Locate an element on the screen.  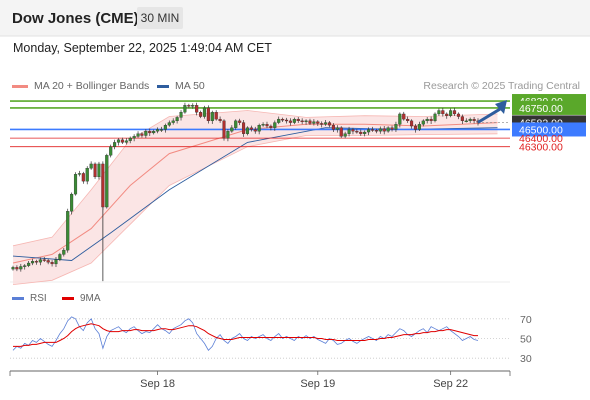
instrument-title: Dow Jones (CME) is located at coordinates (75, 18).